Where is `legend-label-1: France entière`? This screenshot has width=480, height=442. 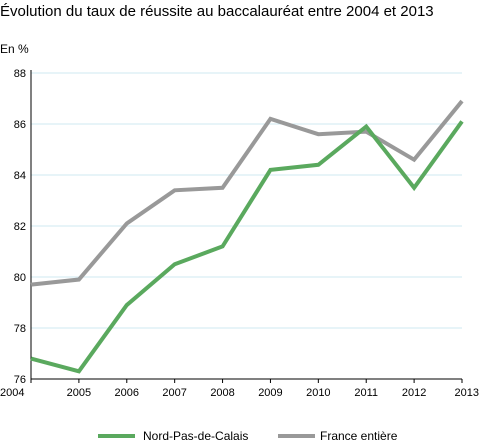 legend-label-1: France entière is located at coordinates (359, 435).